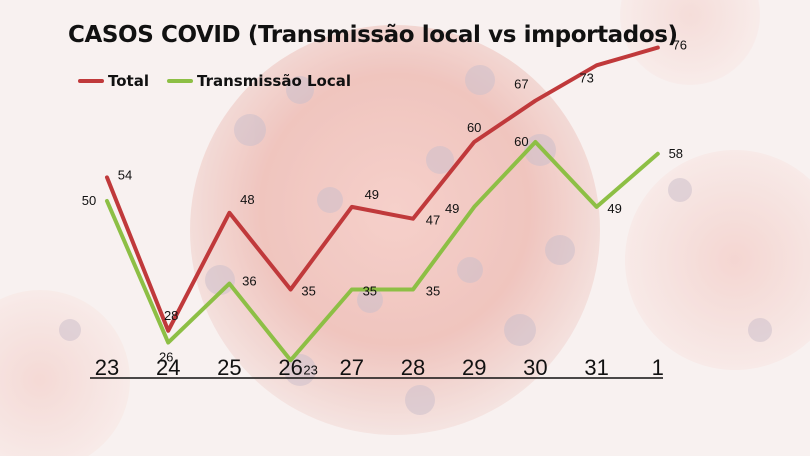 The height and width of the screenshot is (456, 810). I want to click on data-label: 73, so click(586, 77).